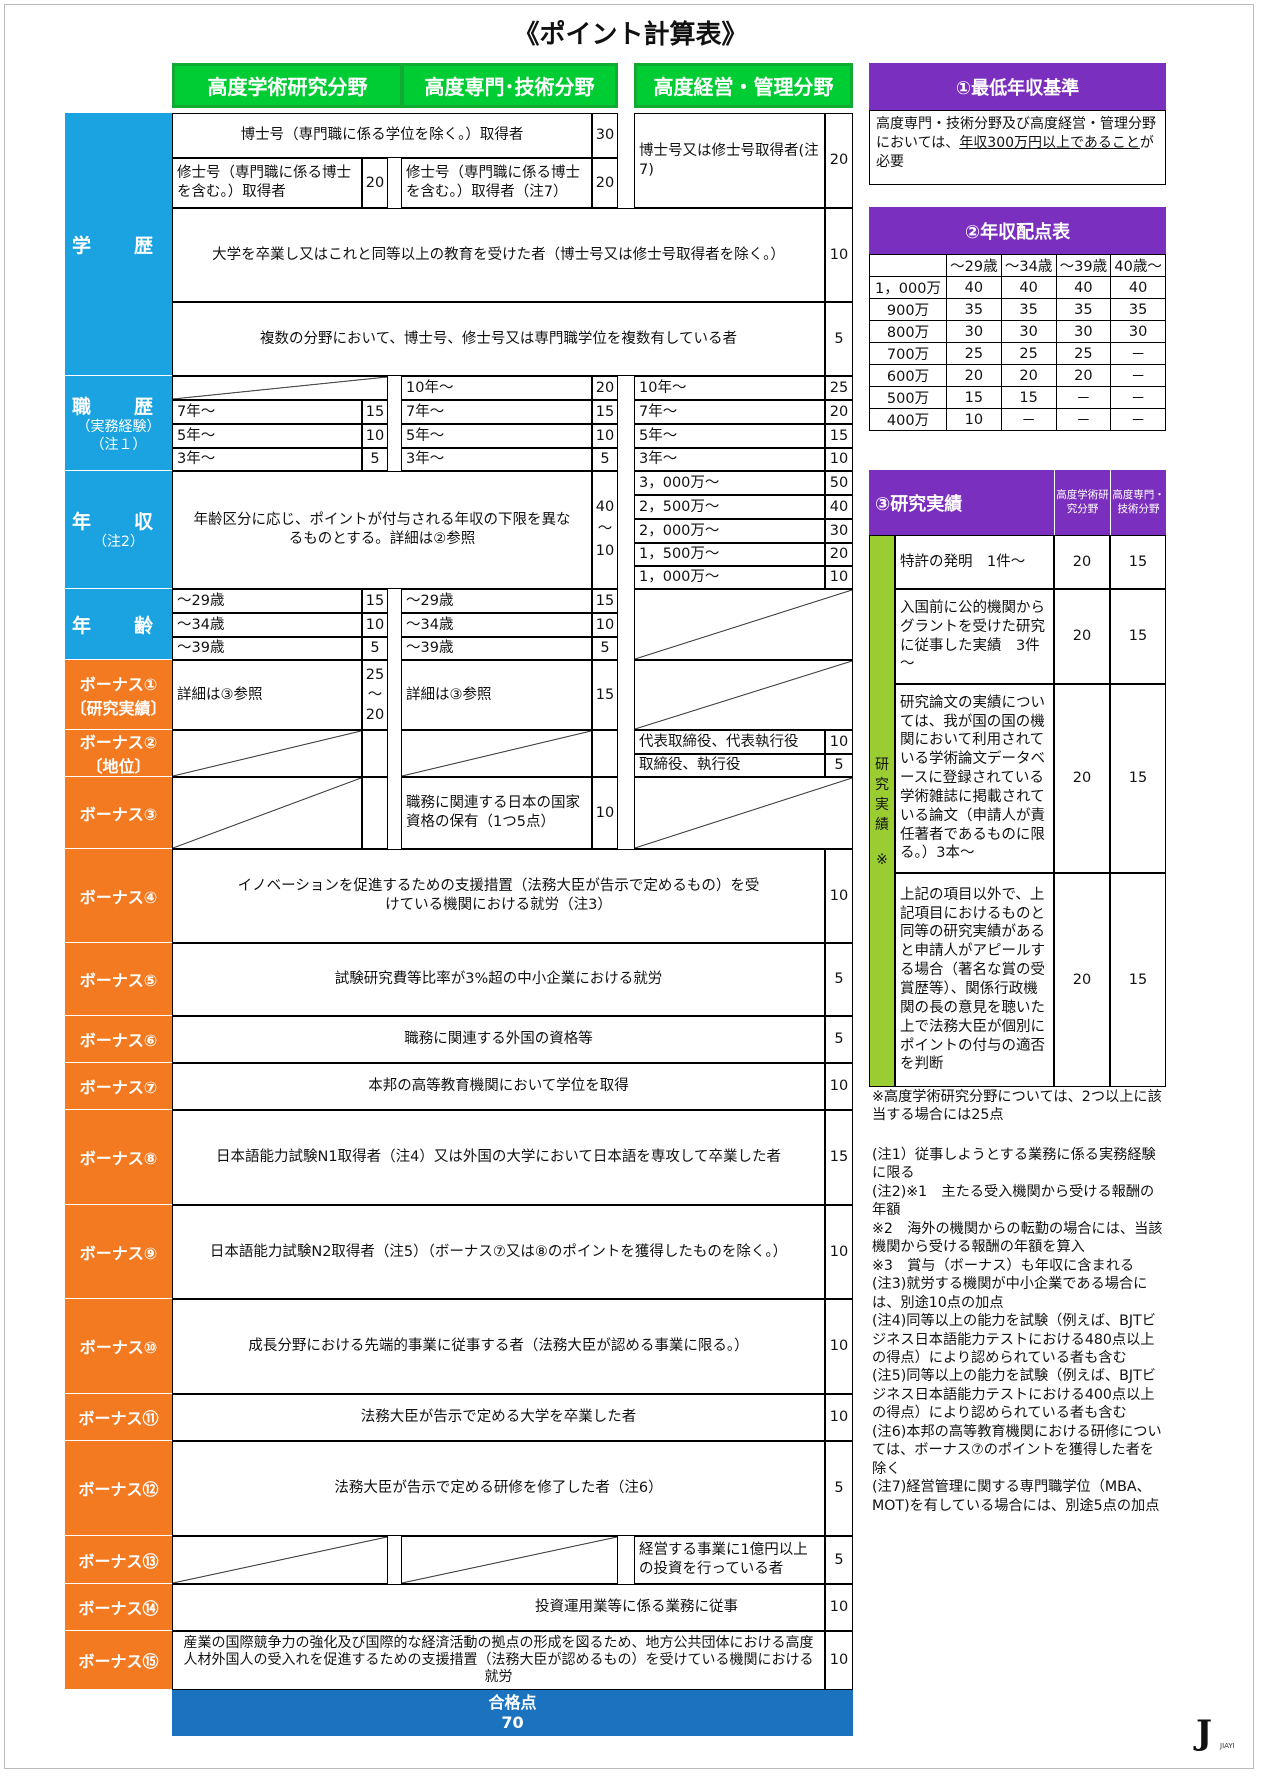 The width and height of the screenshot is (1261, 1776). Describe the element at coordinates (118, 1660) in the screenshot. I see `category-bonus-15: ボーナス⑮` at that location.